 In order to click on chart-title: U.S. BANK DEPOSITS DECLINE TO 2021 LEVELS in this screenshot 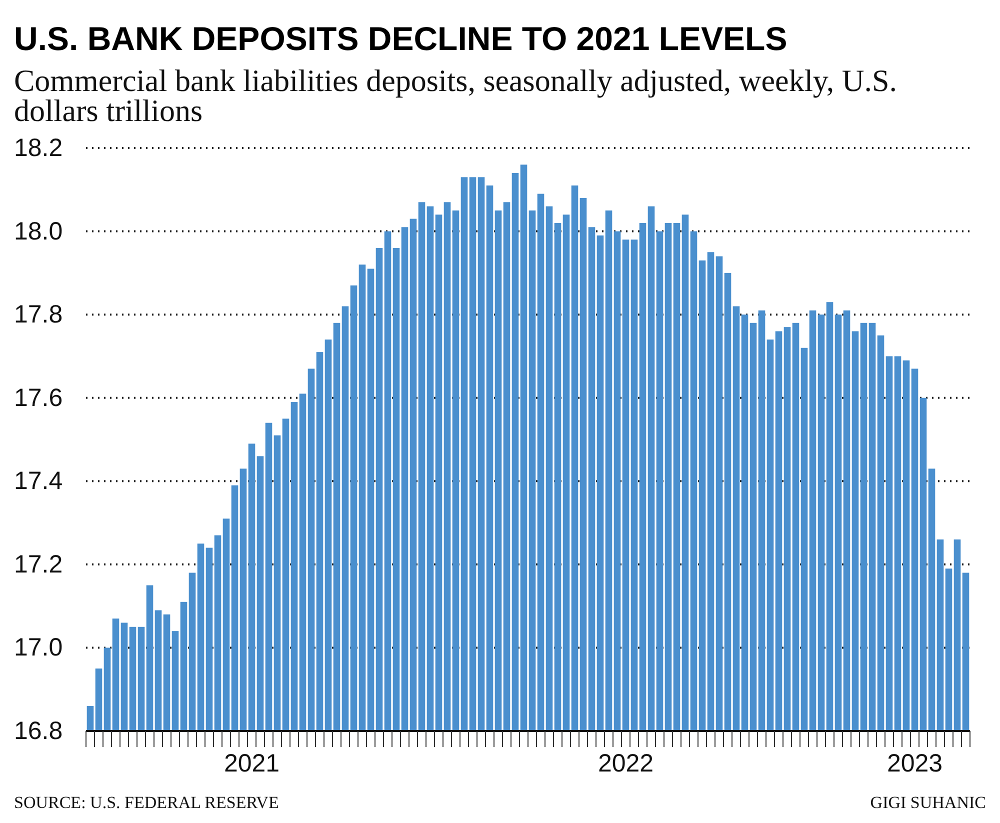, I will do `click(401, 38)`.